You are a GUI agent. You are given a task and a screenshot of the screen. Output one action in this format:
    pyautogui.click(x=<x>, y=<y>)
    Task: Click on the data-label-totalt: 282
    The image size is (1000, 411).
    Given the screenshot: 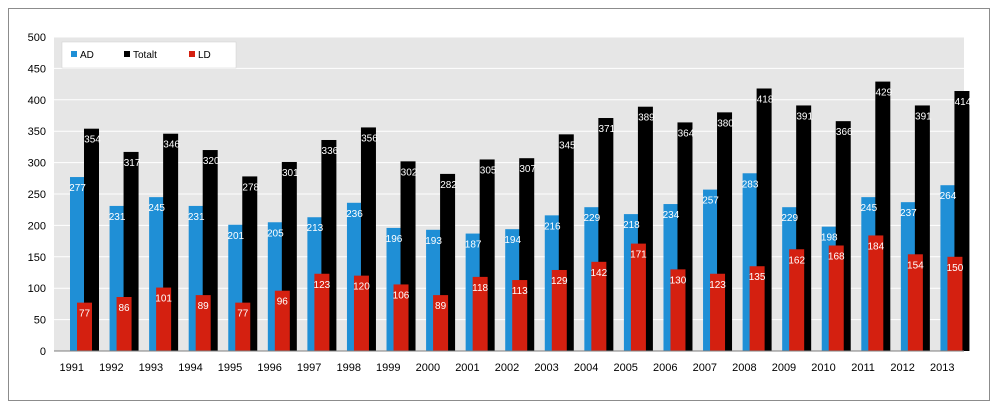 What is the action you would take?
    pyautogui.click(x=448, y=185)
    